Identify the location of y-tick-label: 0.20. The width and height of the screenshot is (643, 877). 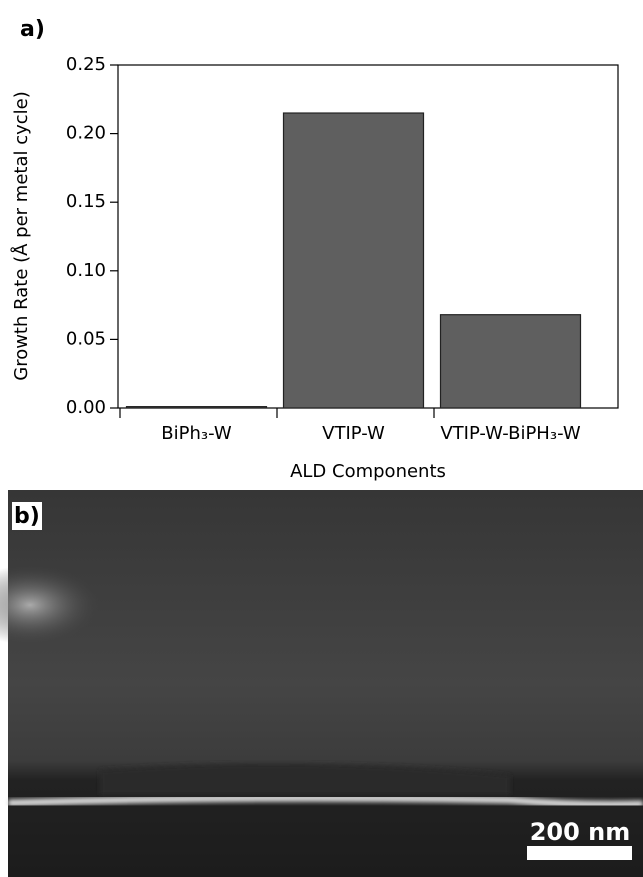
(86, 133).